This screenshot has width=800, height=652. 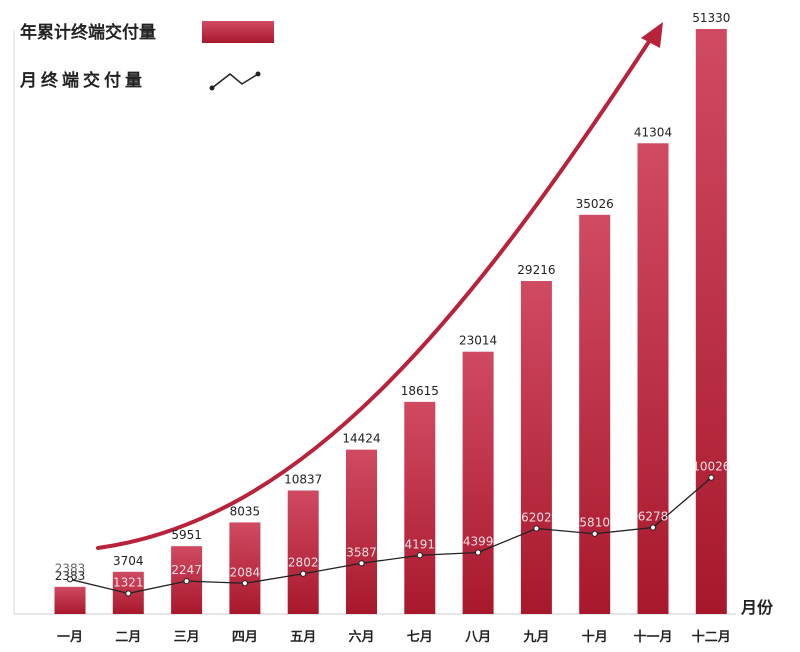 I want to click on line-value-label: 2802, so click(x=303, y=563).